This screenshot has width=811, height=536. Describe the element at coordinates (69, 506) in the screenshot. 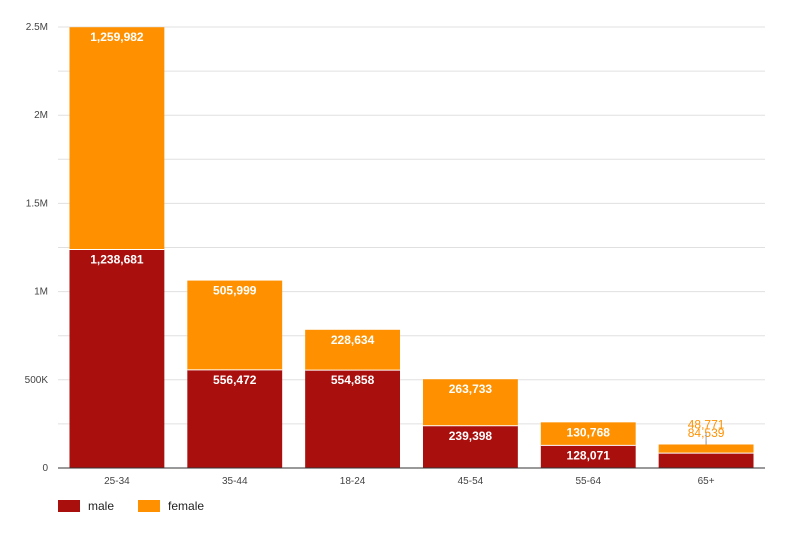

I see `legend-swatch-male` at that location.